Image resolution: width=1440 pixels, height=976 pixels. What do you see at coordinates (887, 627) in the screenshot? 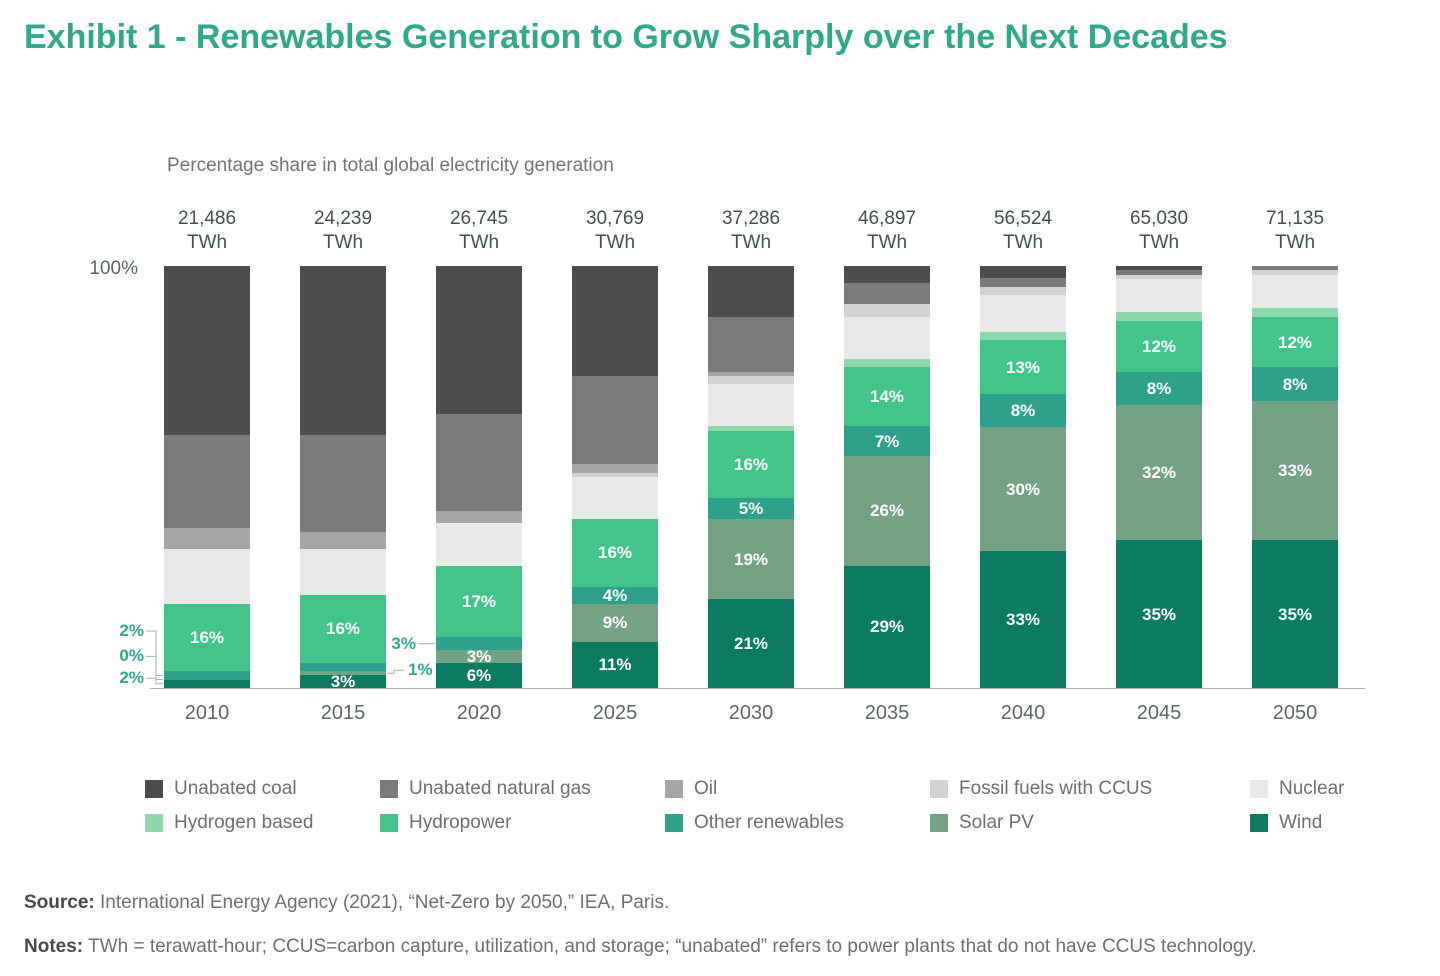
I see `segment-value-label: 29%` at bounding box center [887, 627].